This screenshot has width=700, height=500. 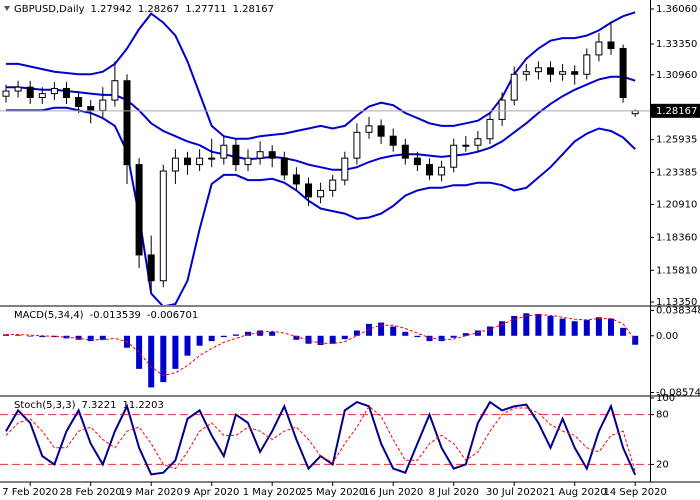 I want to click on y-tick-label: -0.085748, so click(x=678, y=393).